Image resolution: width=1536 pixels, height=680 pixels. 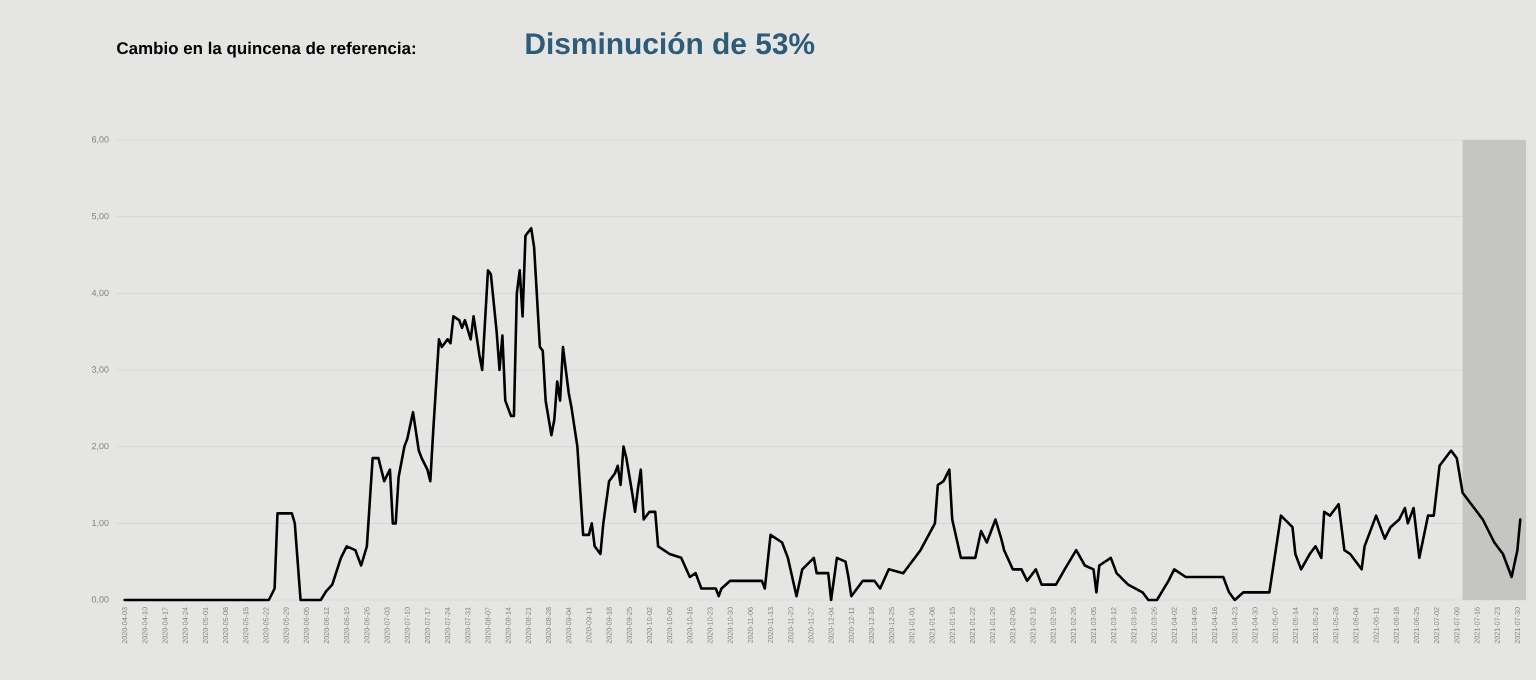 What do you see at coordinates (266, 49) in the screenshot?
I see `chart-title: Cambio en la quincena de referencia:` at bounding box center [266, 49].